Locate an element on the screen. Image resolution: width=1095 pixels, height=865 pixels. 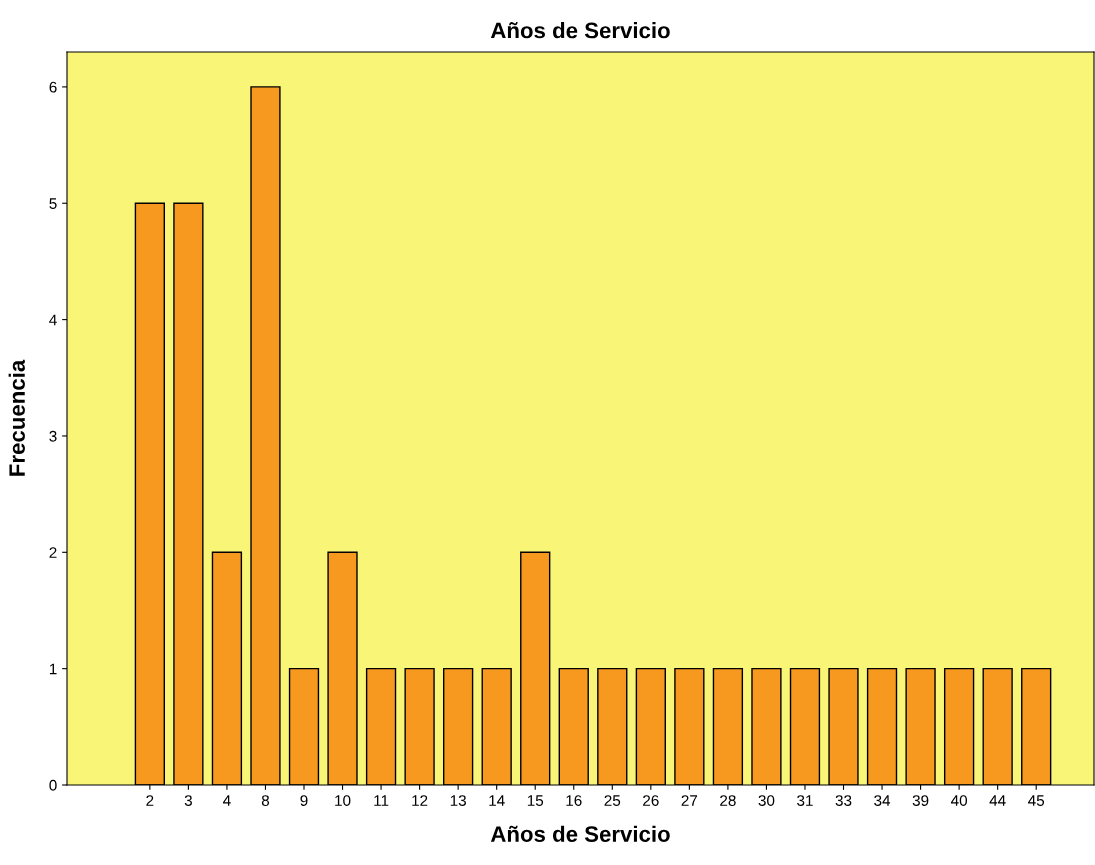
x-tick-label: 10 is located at coordinates (343, 800).